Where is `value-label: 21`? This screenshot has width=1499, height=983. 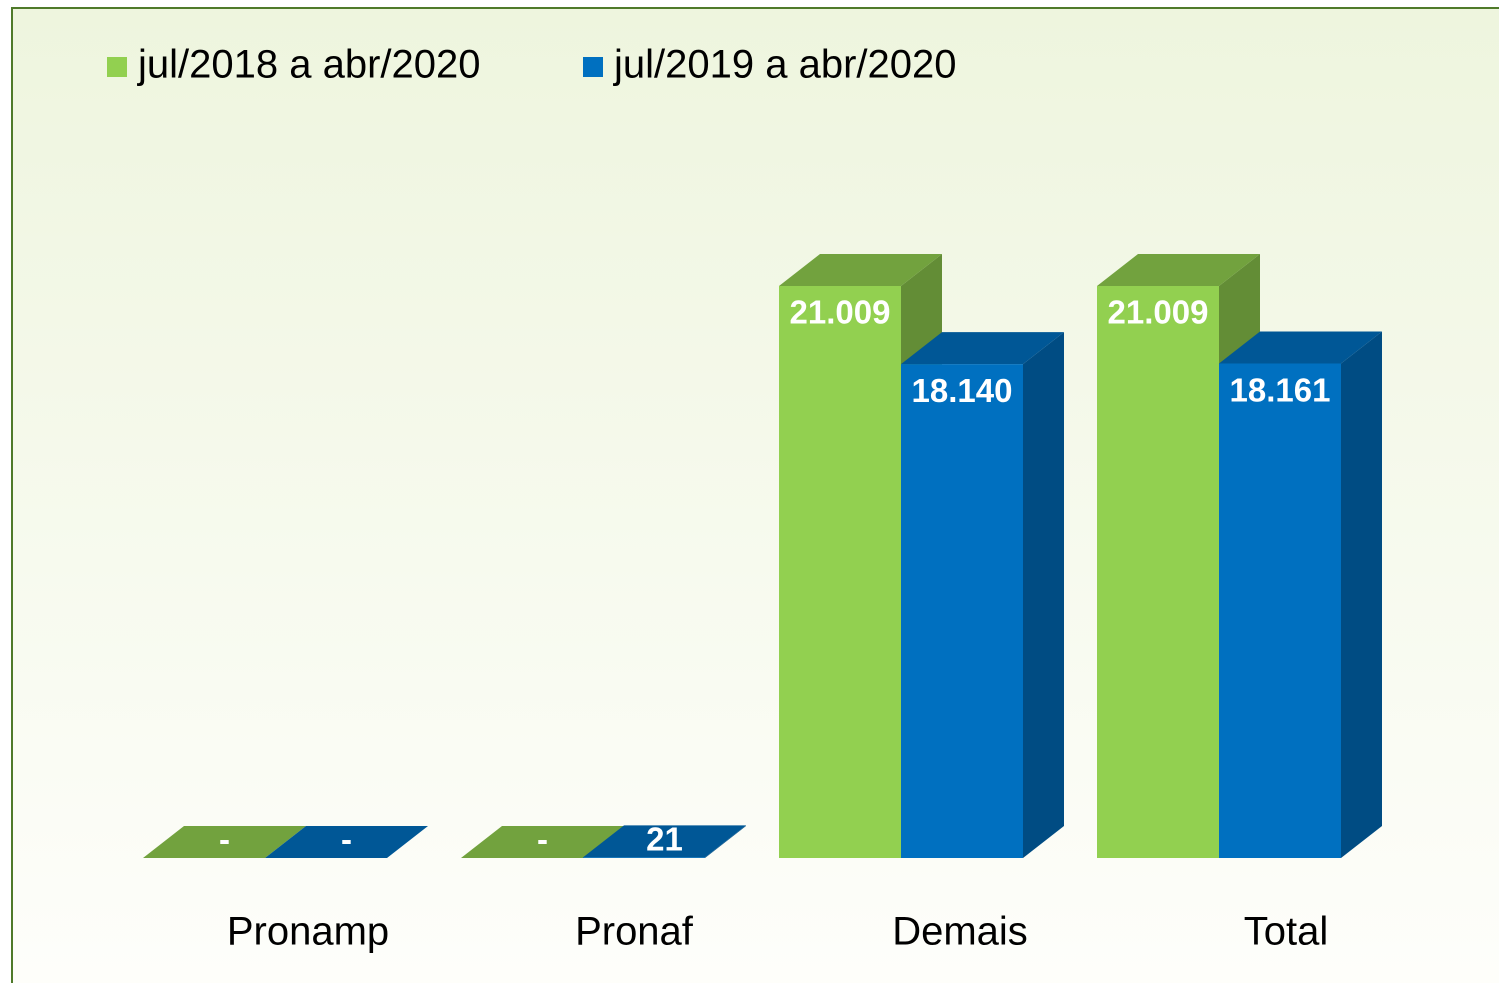 value-label: 21 is located at coordinates (664, 839).